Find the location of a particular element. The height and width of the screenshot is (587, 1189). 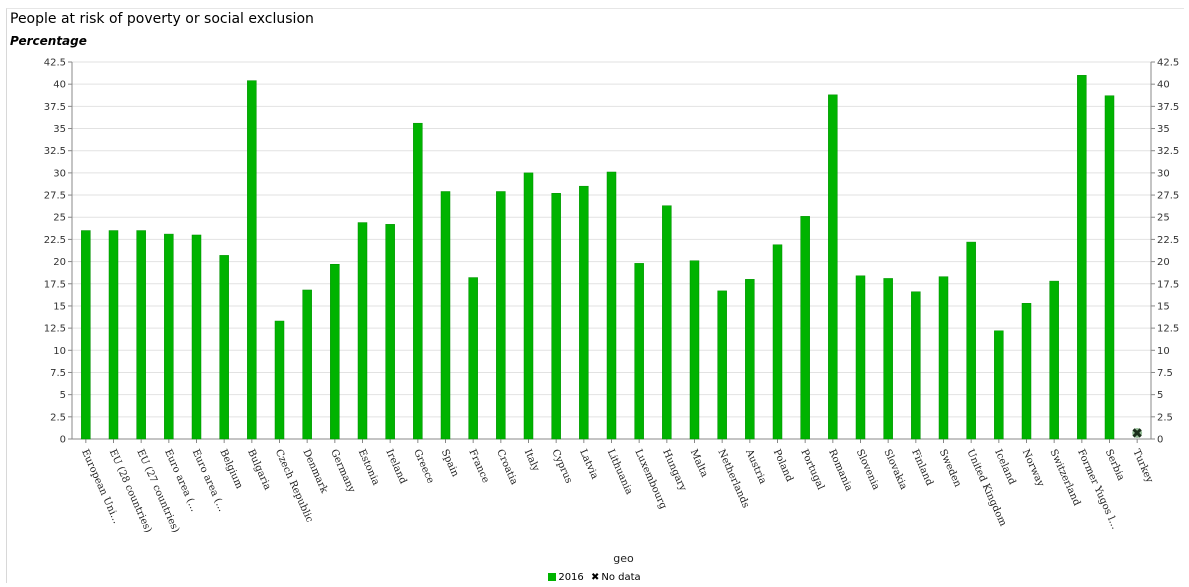

x-tick-label: Austria is located at coordinates (755, 466).